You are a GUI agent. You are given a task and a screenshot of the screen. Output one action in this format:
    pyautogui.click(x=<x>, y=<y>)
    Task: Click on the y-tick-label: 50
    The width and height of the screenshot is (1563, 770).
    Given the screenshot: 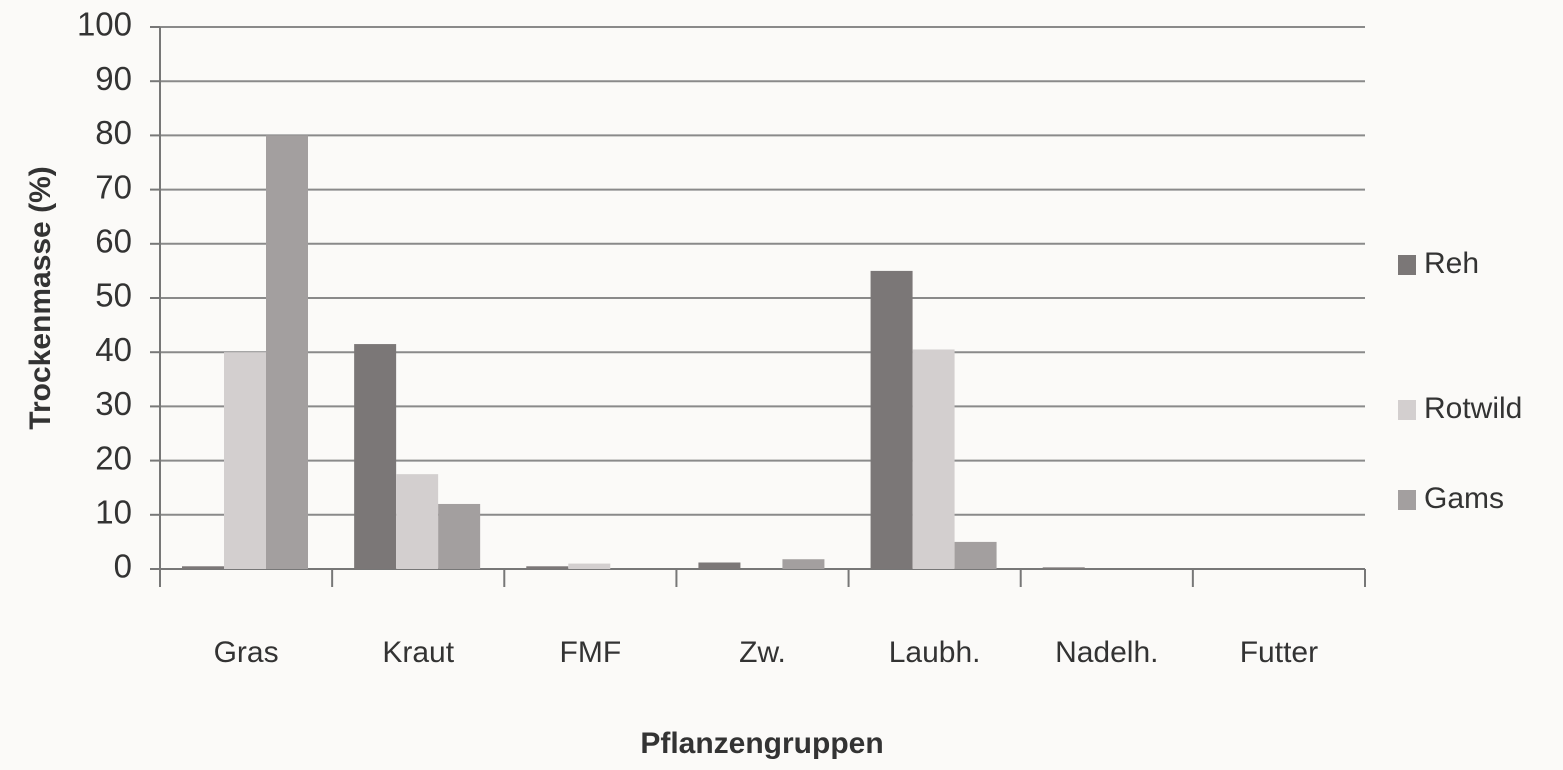 What is the action you would take?
    pyautogui.click(x=113, y=295)
    